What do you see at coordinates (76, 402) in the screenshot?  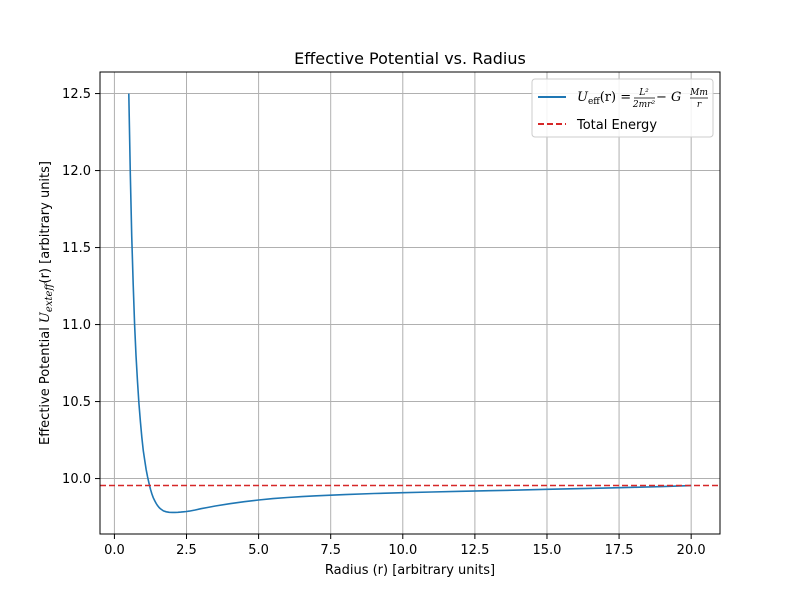 I see `y-tick-label: 10.5` at bounding box center [76, 402].